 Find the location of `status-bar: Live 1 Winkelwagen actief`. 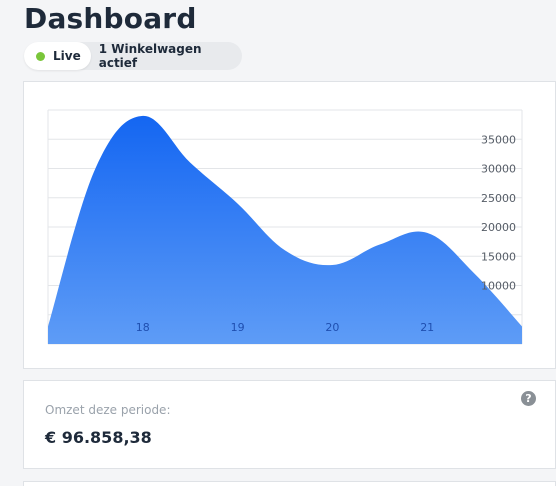

status-bar: Live 1 Winkelwagen actief is located at coordinates (133, 56).